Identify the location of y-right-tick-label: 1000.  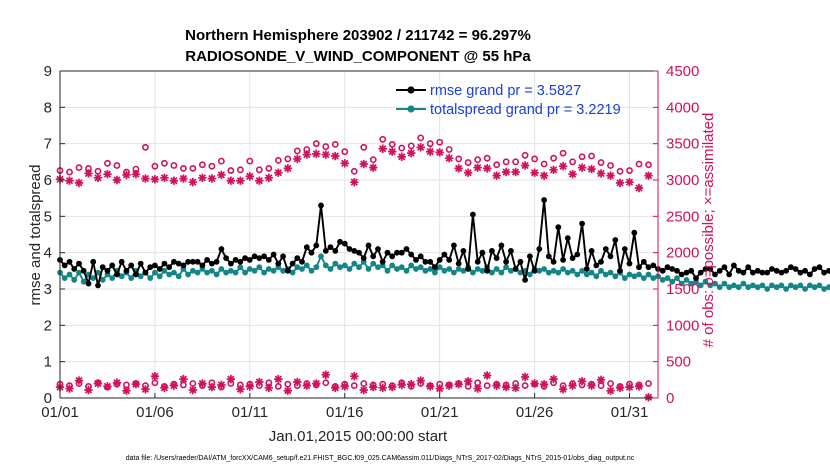
(682, 325).